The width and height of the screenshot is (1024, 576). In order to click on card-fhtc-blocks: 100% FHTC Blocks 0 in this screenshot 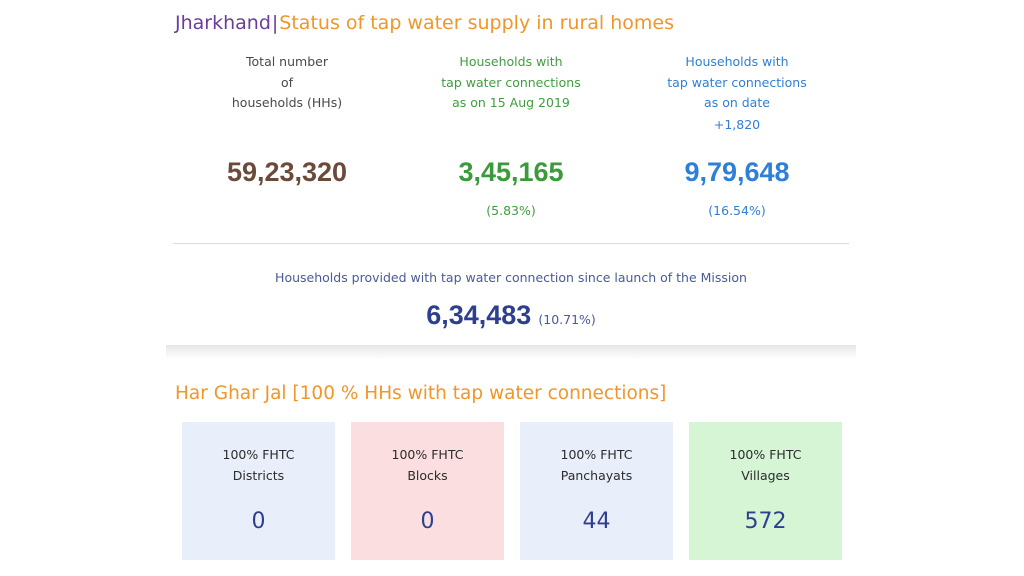, I will do `click(427, 491)`.